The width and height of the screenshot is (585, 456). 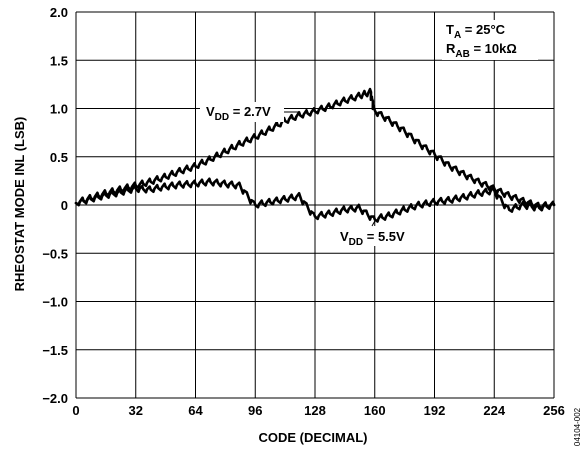 What do you see at coordinates (450, 29) in the screenshot?
I see `ta-main: T` at bounding box center [450, 29].